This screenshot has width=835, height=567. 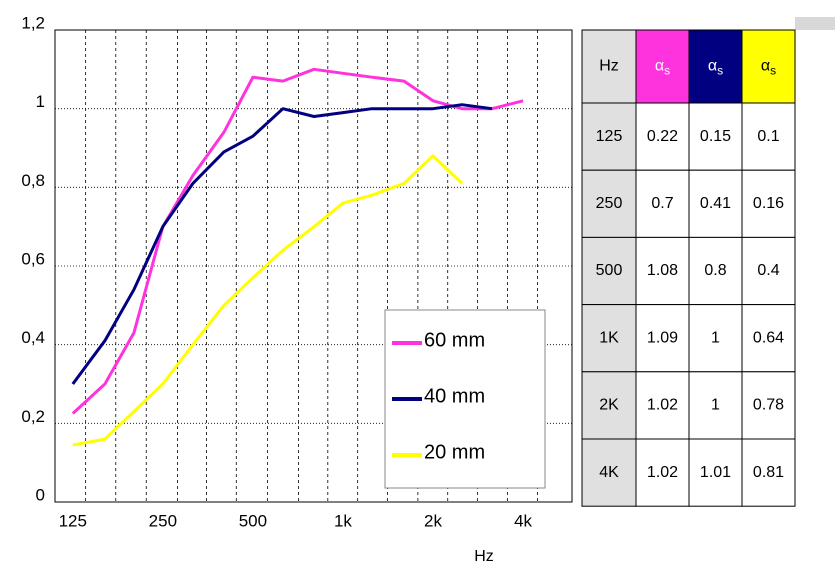 I want to click on x-tick-label: 1k, so click(x=343, y=520).